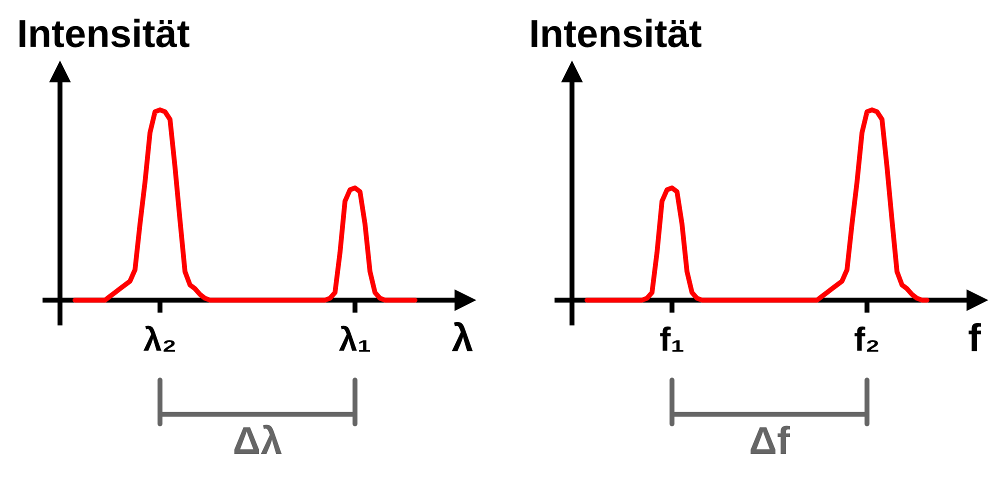  Describe the element at coordinates (672, 339) in the screenshot. I see `x-tick-label: f₁` at that location.